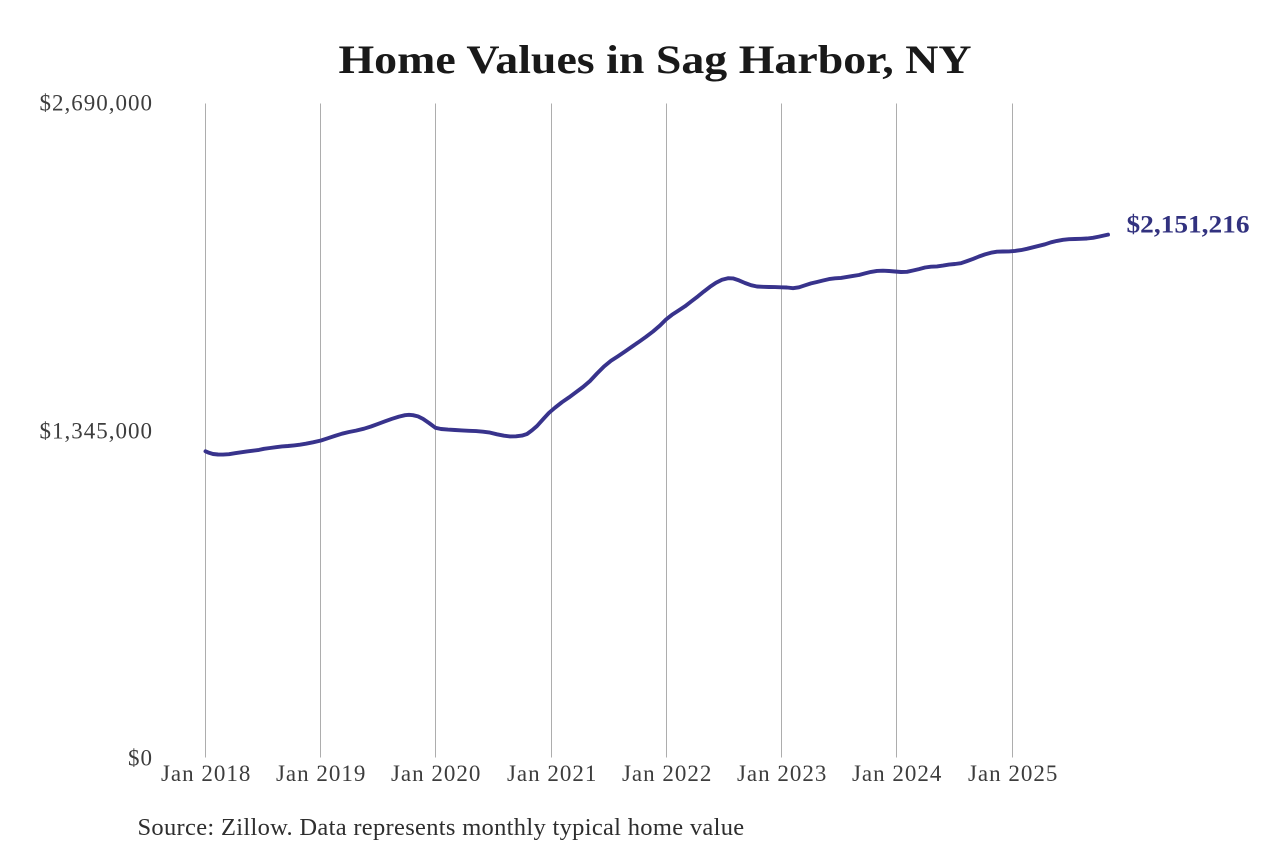  I want to click on svg-text: Jan 2020, so click(436, 773).